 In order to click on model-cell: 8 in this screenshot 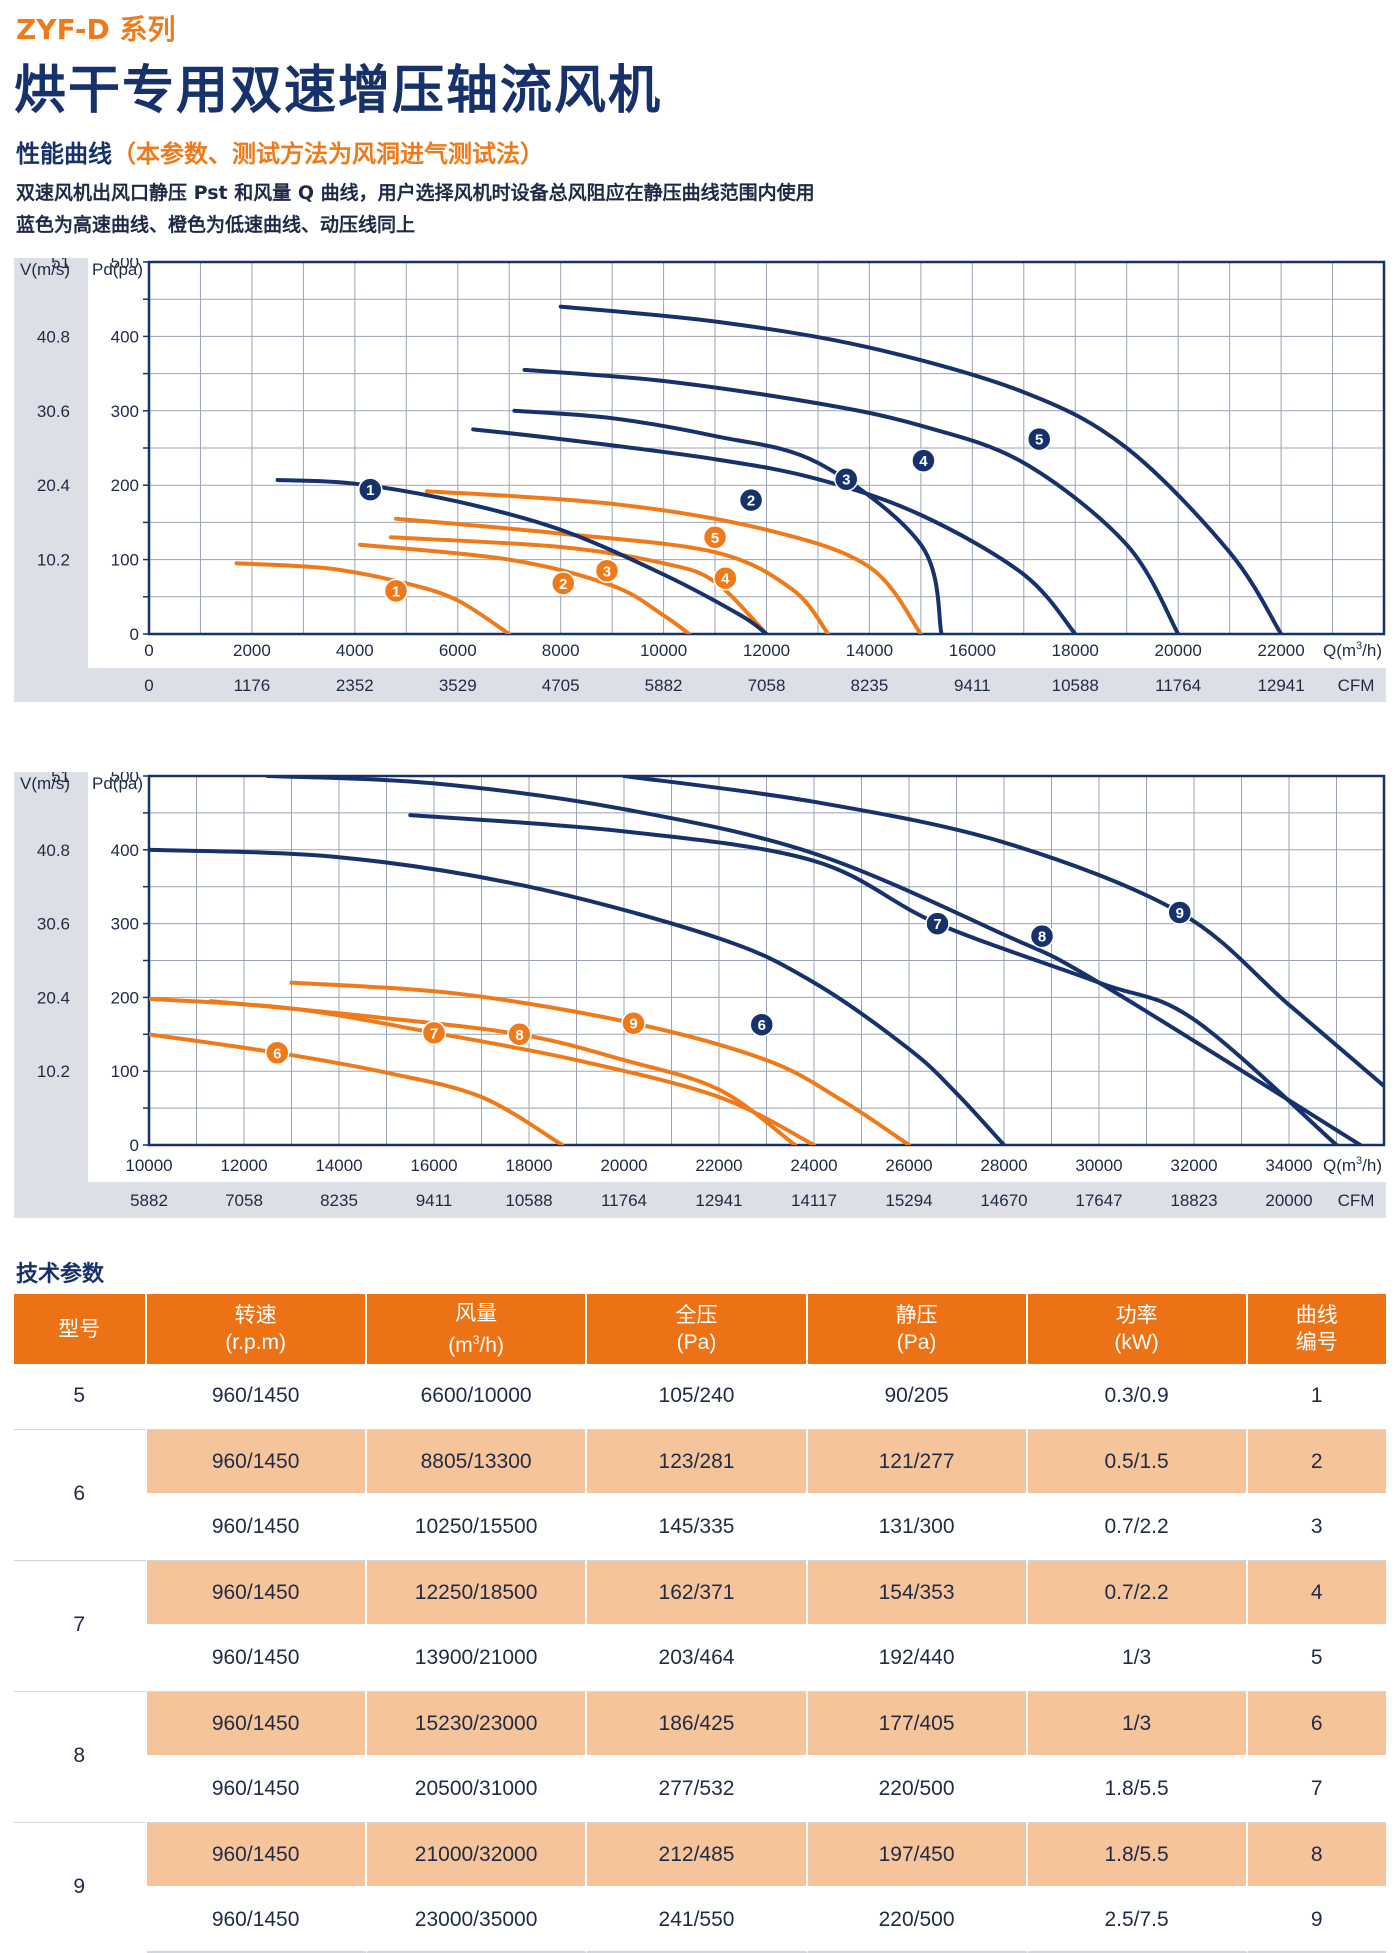, I will do `click(80, 1756)`.